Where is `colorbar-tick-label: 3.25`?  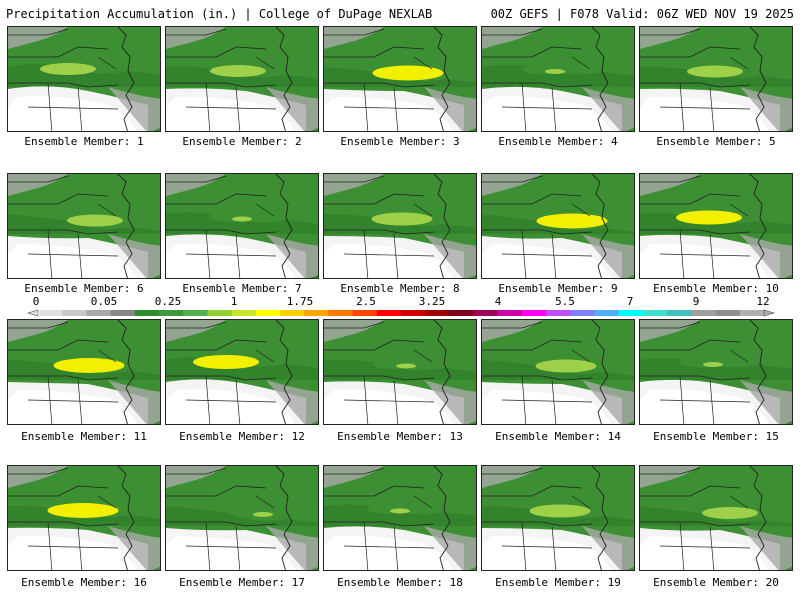
colorbar-tick-label: 3.25 is located at coordinates (432, 301).